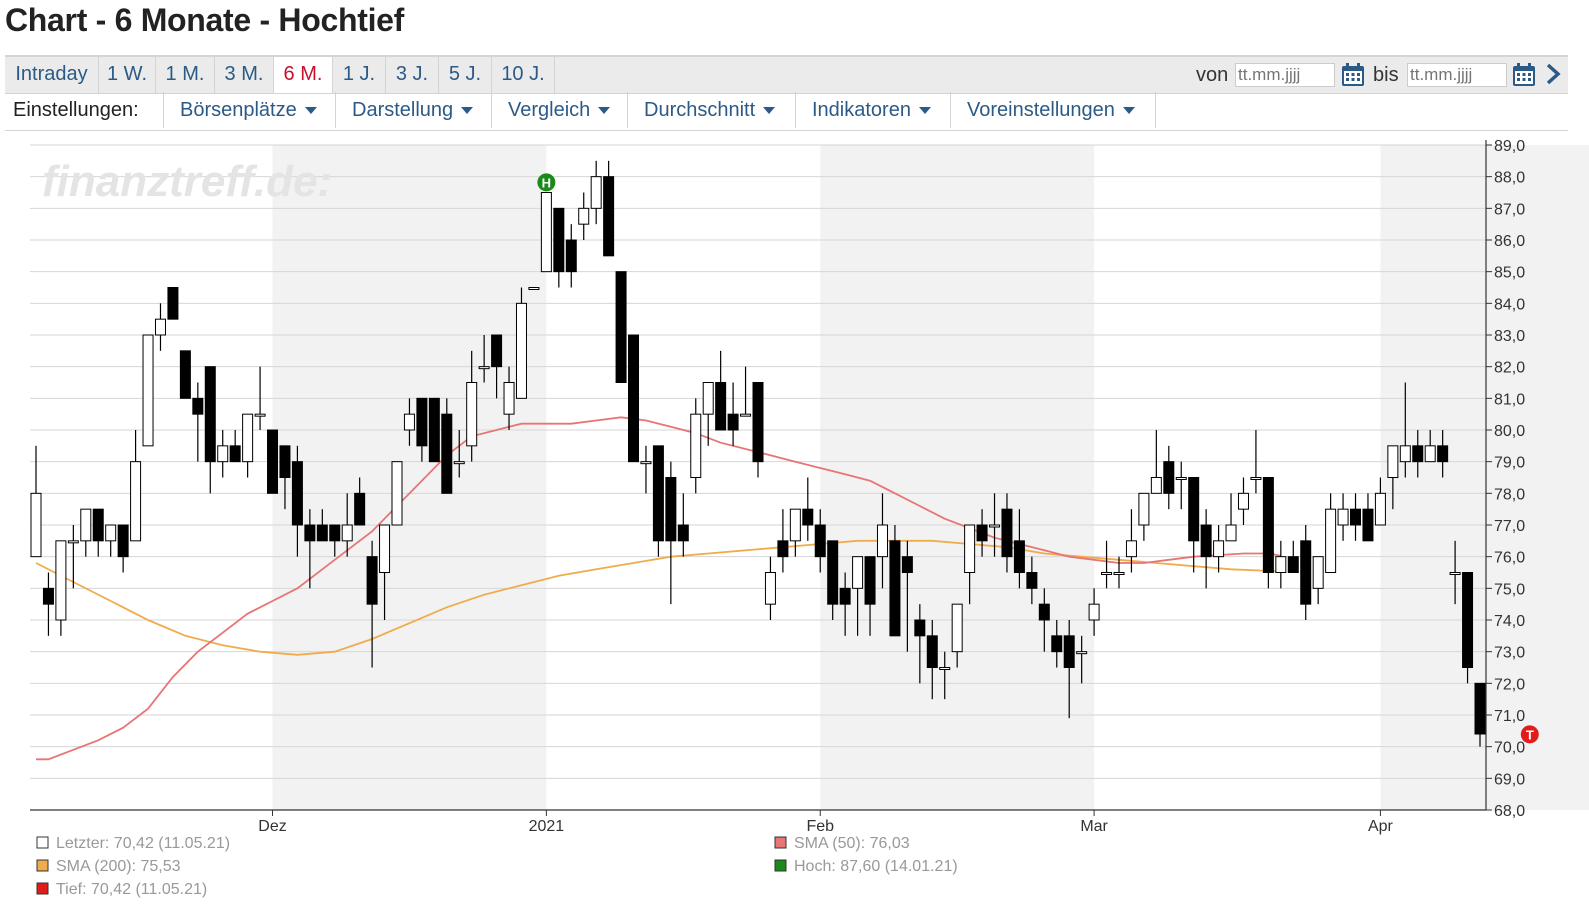 The image size is (1589, 920). I want to click on legend-swatch-sma200, so click(42, 865).